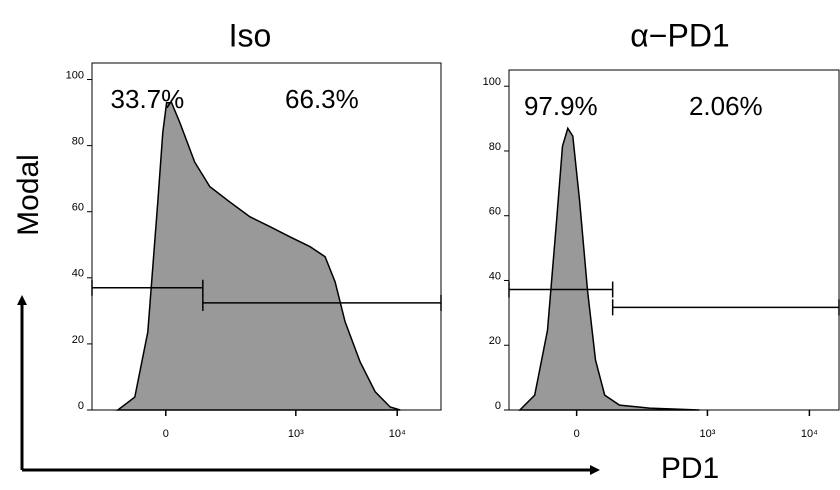 The width and height of the screenshot is (840, 490). Describe the element at coordinates (726, 106) in the screenshot. I see `gate-label: 2.06%` at that location.